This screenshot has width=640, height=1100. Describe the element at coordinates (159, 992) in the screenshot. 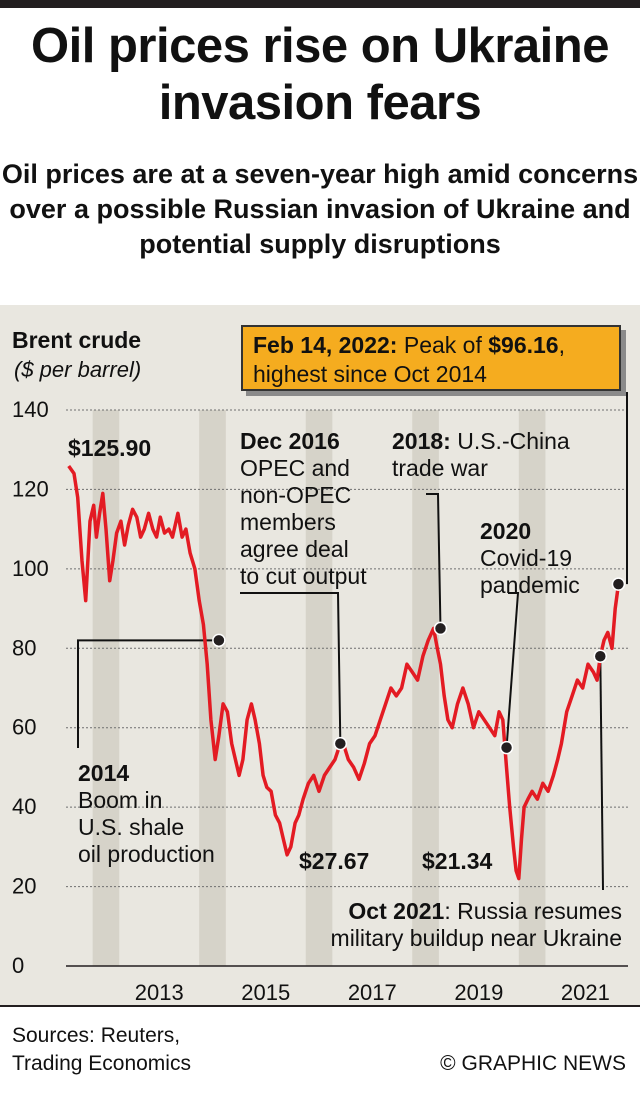

I see `x-tick-label-2013: 2013` at that location.